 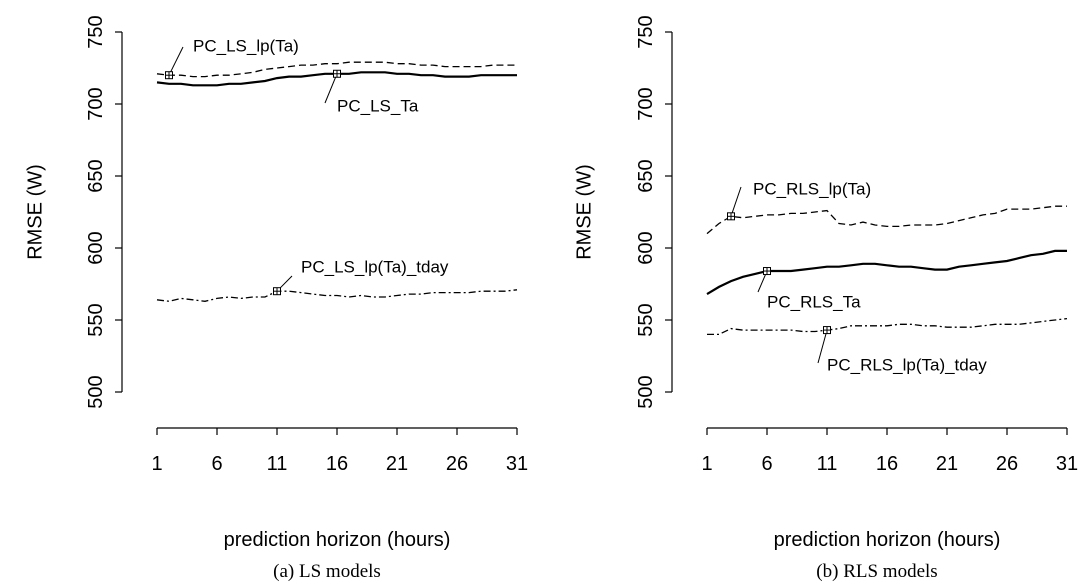 I want to click on series-pc-ls-lp-ta: PC_LS_lp(Ta), so click(x=336, y=58).